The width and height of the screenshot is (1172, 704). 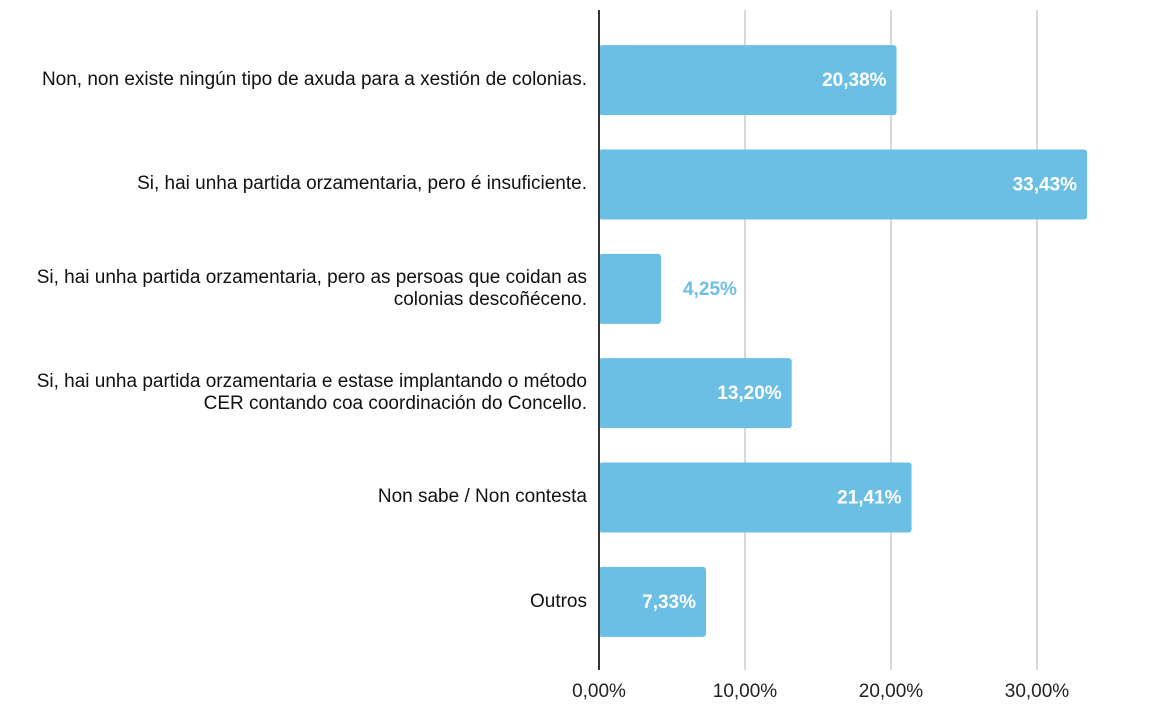 I want to click on value-label: 4,25%, so click(x=710, y=289).